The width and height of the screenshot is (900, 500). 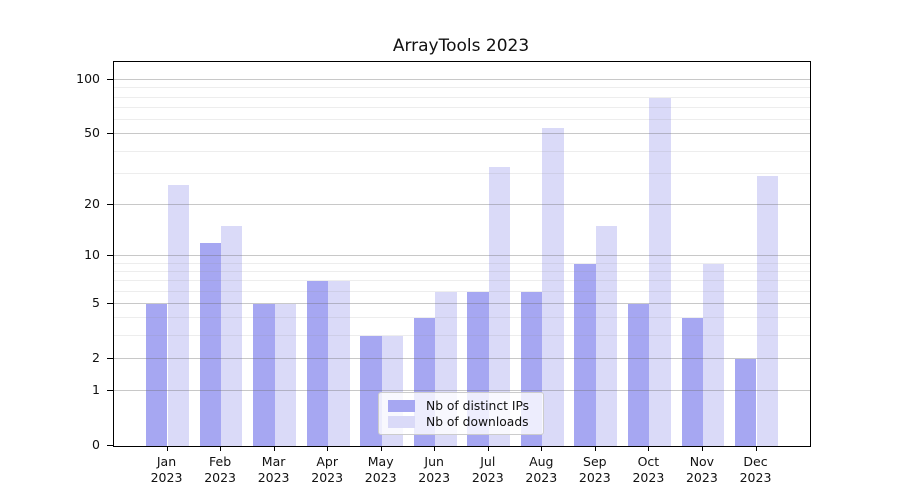 What do you see at coordinates (702, 448) in the screenshot?
I see `x-tick-nov` at bounding box center [702, 448].